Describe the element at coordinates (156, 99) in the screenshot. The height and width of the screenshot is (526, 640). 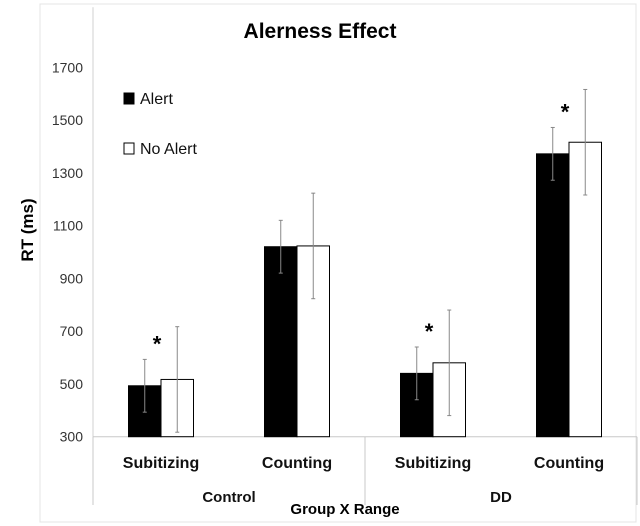
I see `legend-label: Alert` at that location.